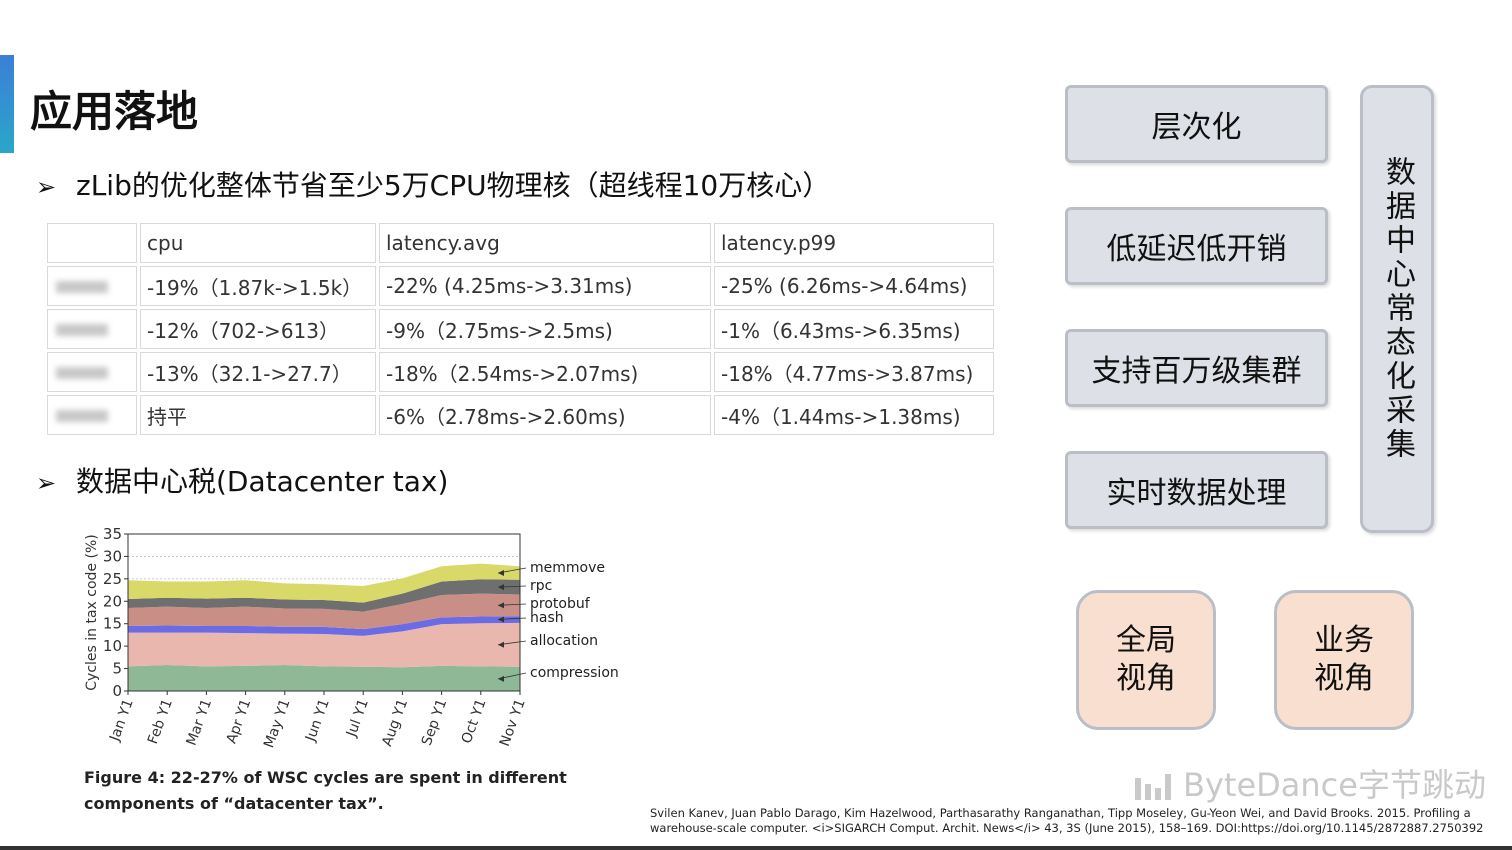 The width and height of the screenshot is (1512, 850). What do you see at coordinates (357, 718) in the screenshot?
I see `x-tick-label: Jul Y1` at bounding box center [357, 718].